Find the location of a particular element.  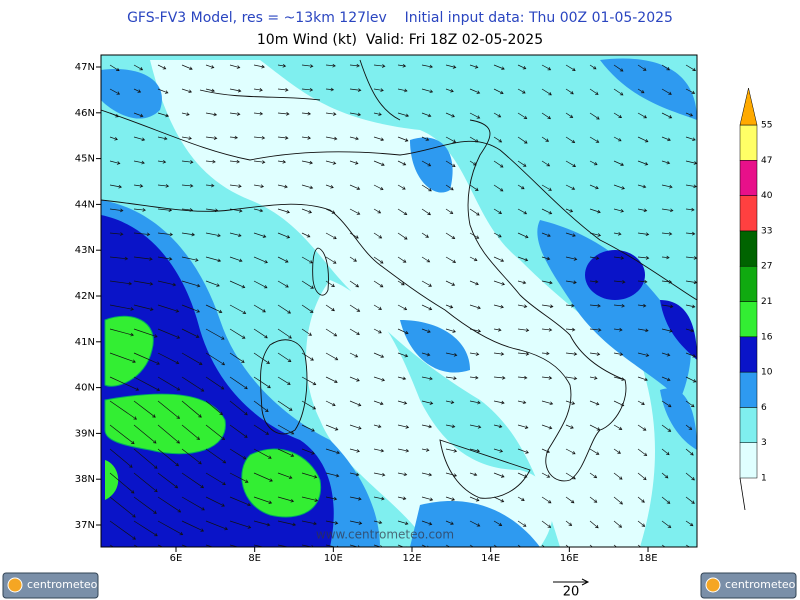

colorbar-label: 1 is located at coordinates (764, 479).